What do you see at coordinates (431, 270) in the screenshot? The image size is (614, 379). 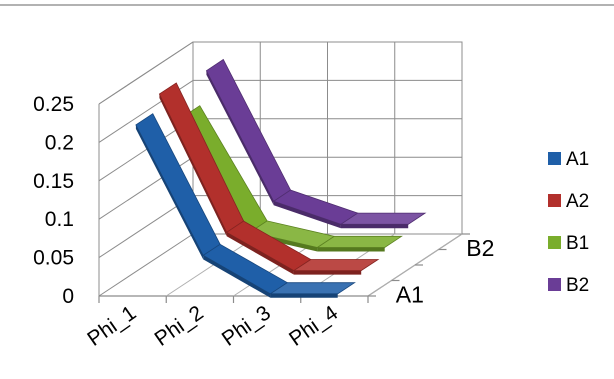 I see `depth-axis-ticks: A1 B2` at bounding box center [431, 270].